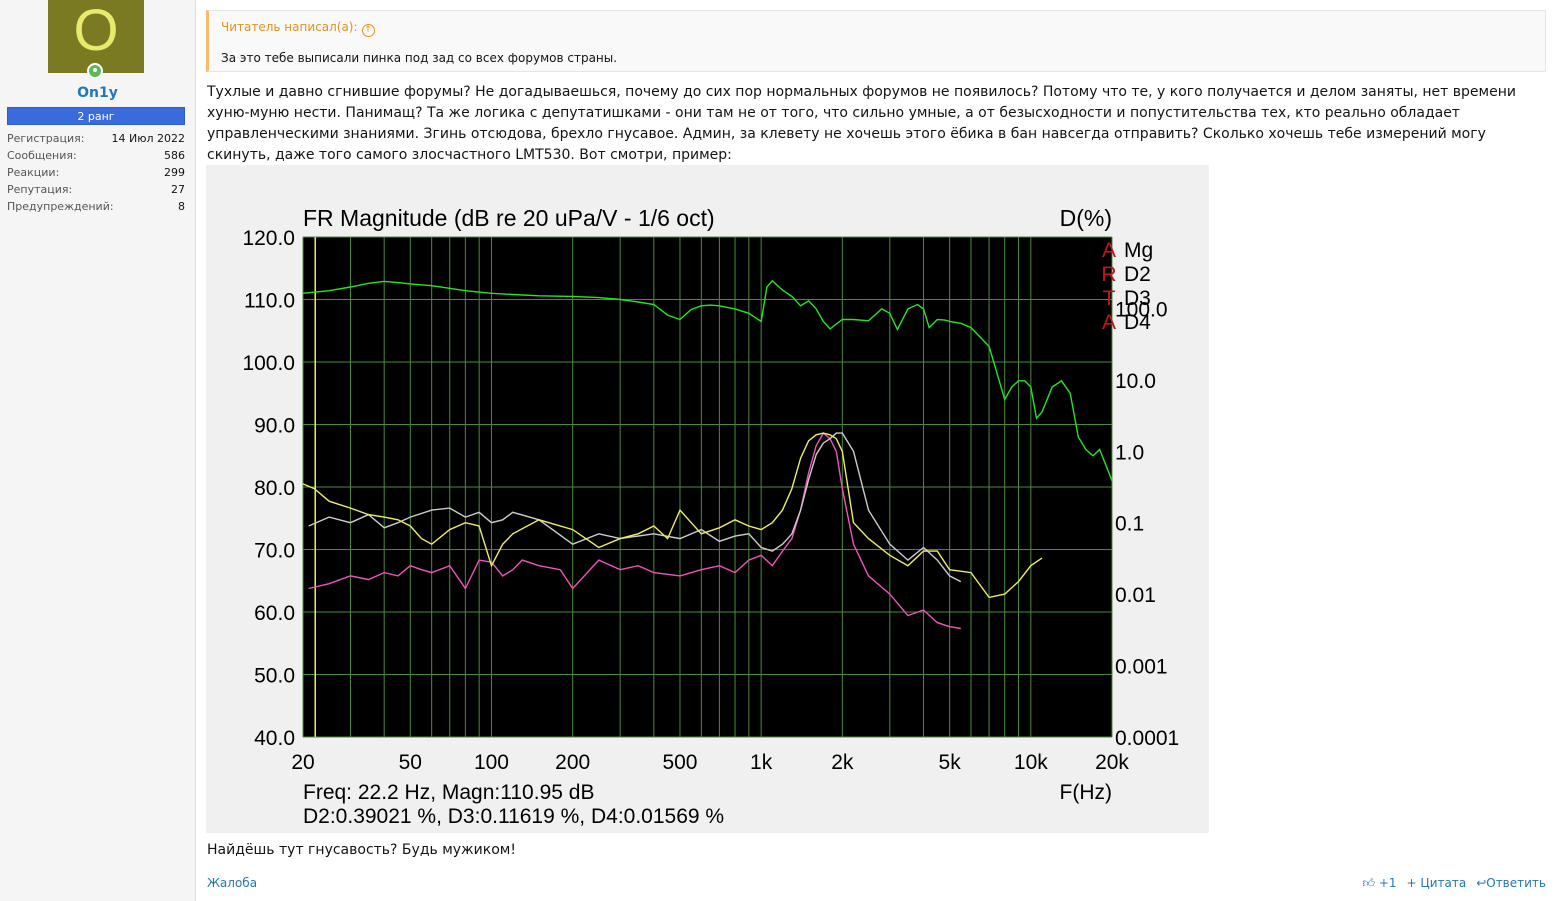 The width and height of the screenshot is (1558, 901). What do you see at coordinates (1436, 883) in the screenshot?
I see `quote-button: + Цитата` at bounding box center [1436, 883].